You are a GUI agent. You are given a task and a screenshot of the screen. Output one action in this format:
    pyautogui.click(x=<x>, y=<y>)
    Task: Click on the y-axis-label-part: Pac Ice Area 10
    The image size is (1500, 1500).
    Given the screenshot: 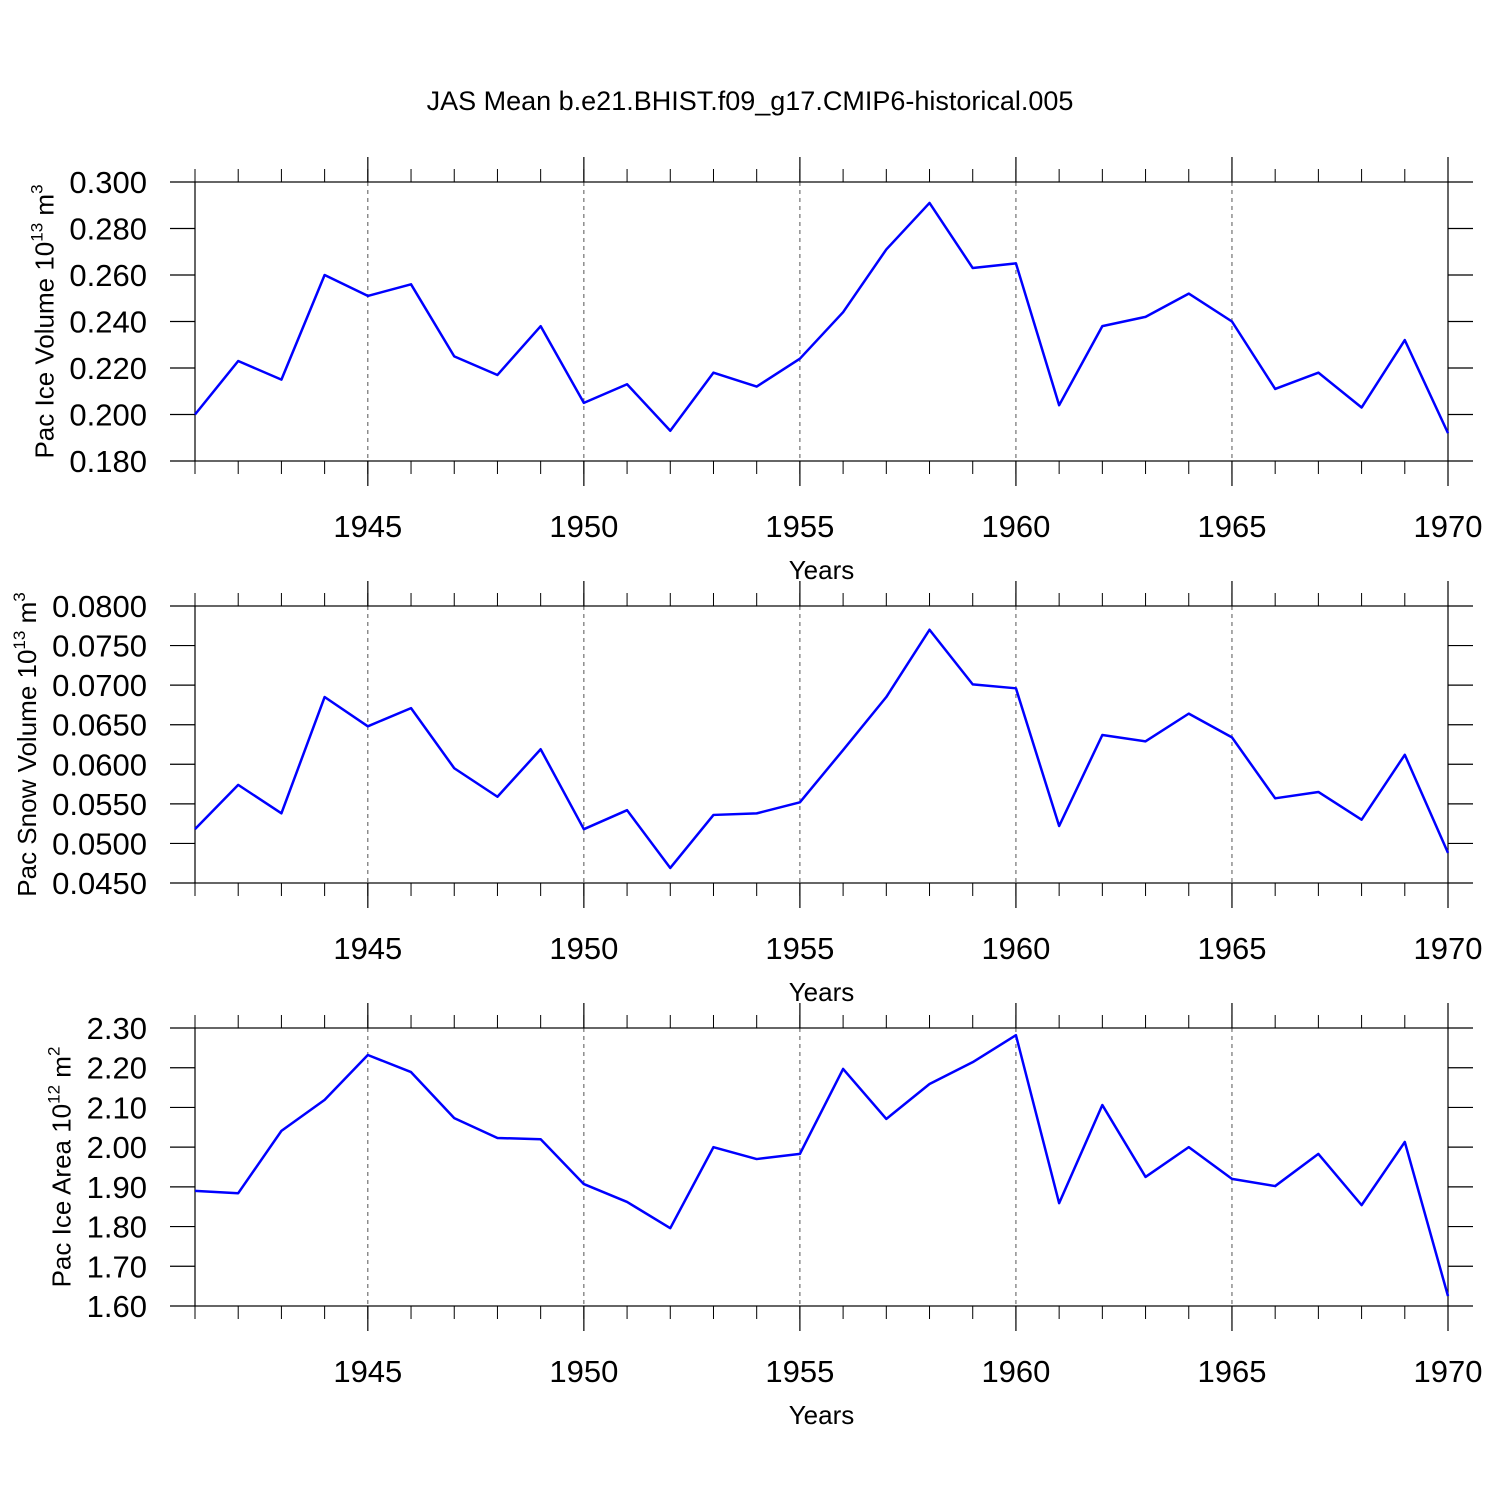 What is the action you would take?
    pyautogui.click(x=62, y=1196)
    